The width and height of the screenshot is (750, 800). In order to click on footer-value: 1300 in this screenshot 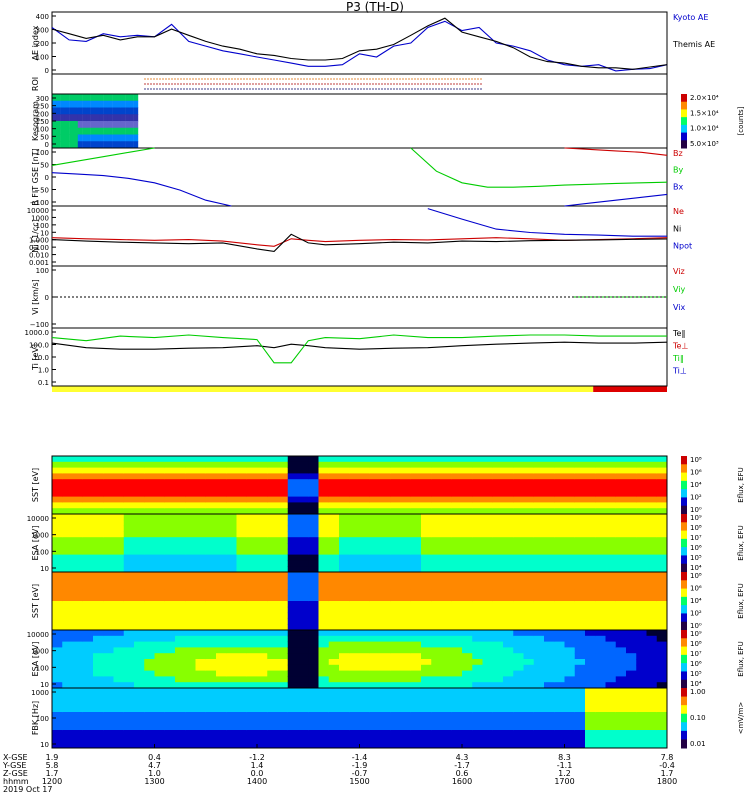, I will do `click(154, 781)`.